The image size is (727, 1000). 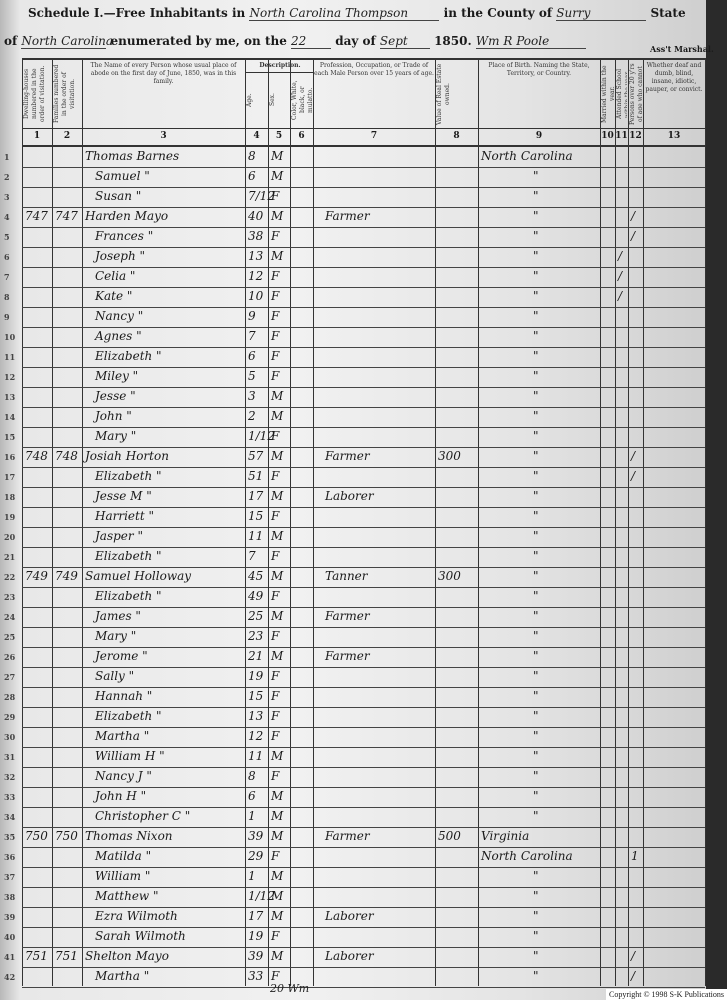 I want to click on real-estate-value: 300, so click(x=449, y=576).